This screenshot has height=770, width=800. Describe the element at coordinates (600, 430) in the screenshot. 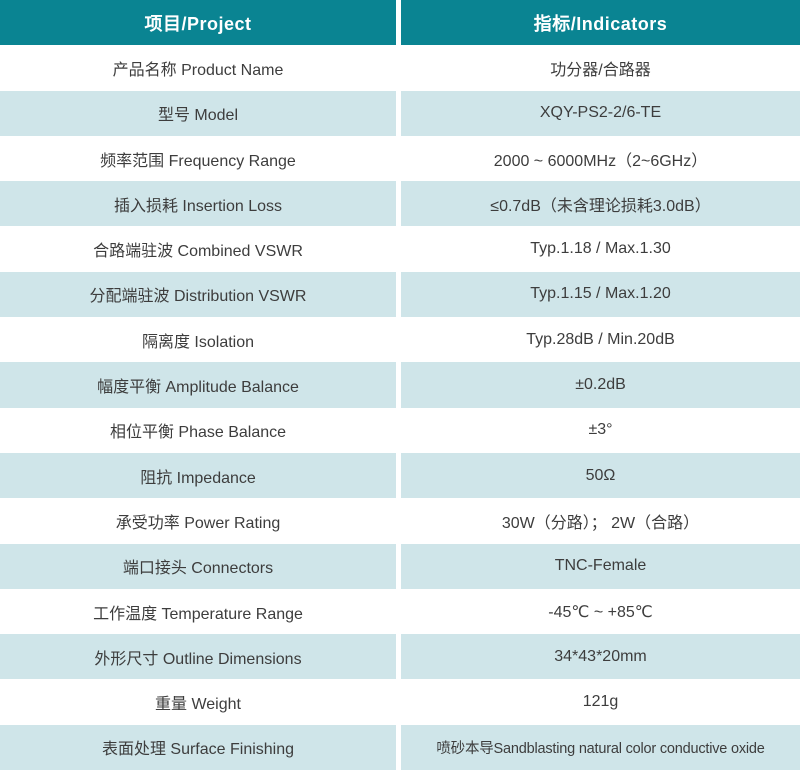

I see `row-value: ±3°` at that location.